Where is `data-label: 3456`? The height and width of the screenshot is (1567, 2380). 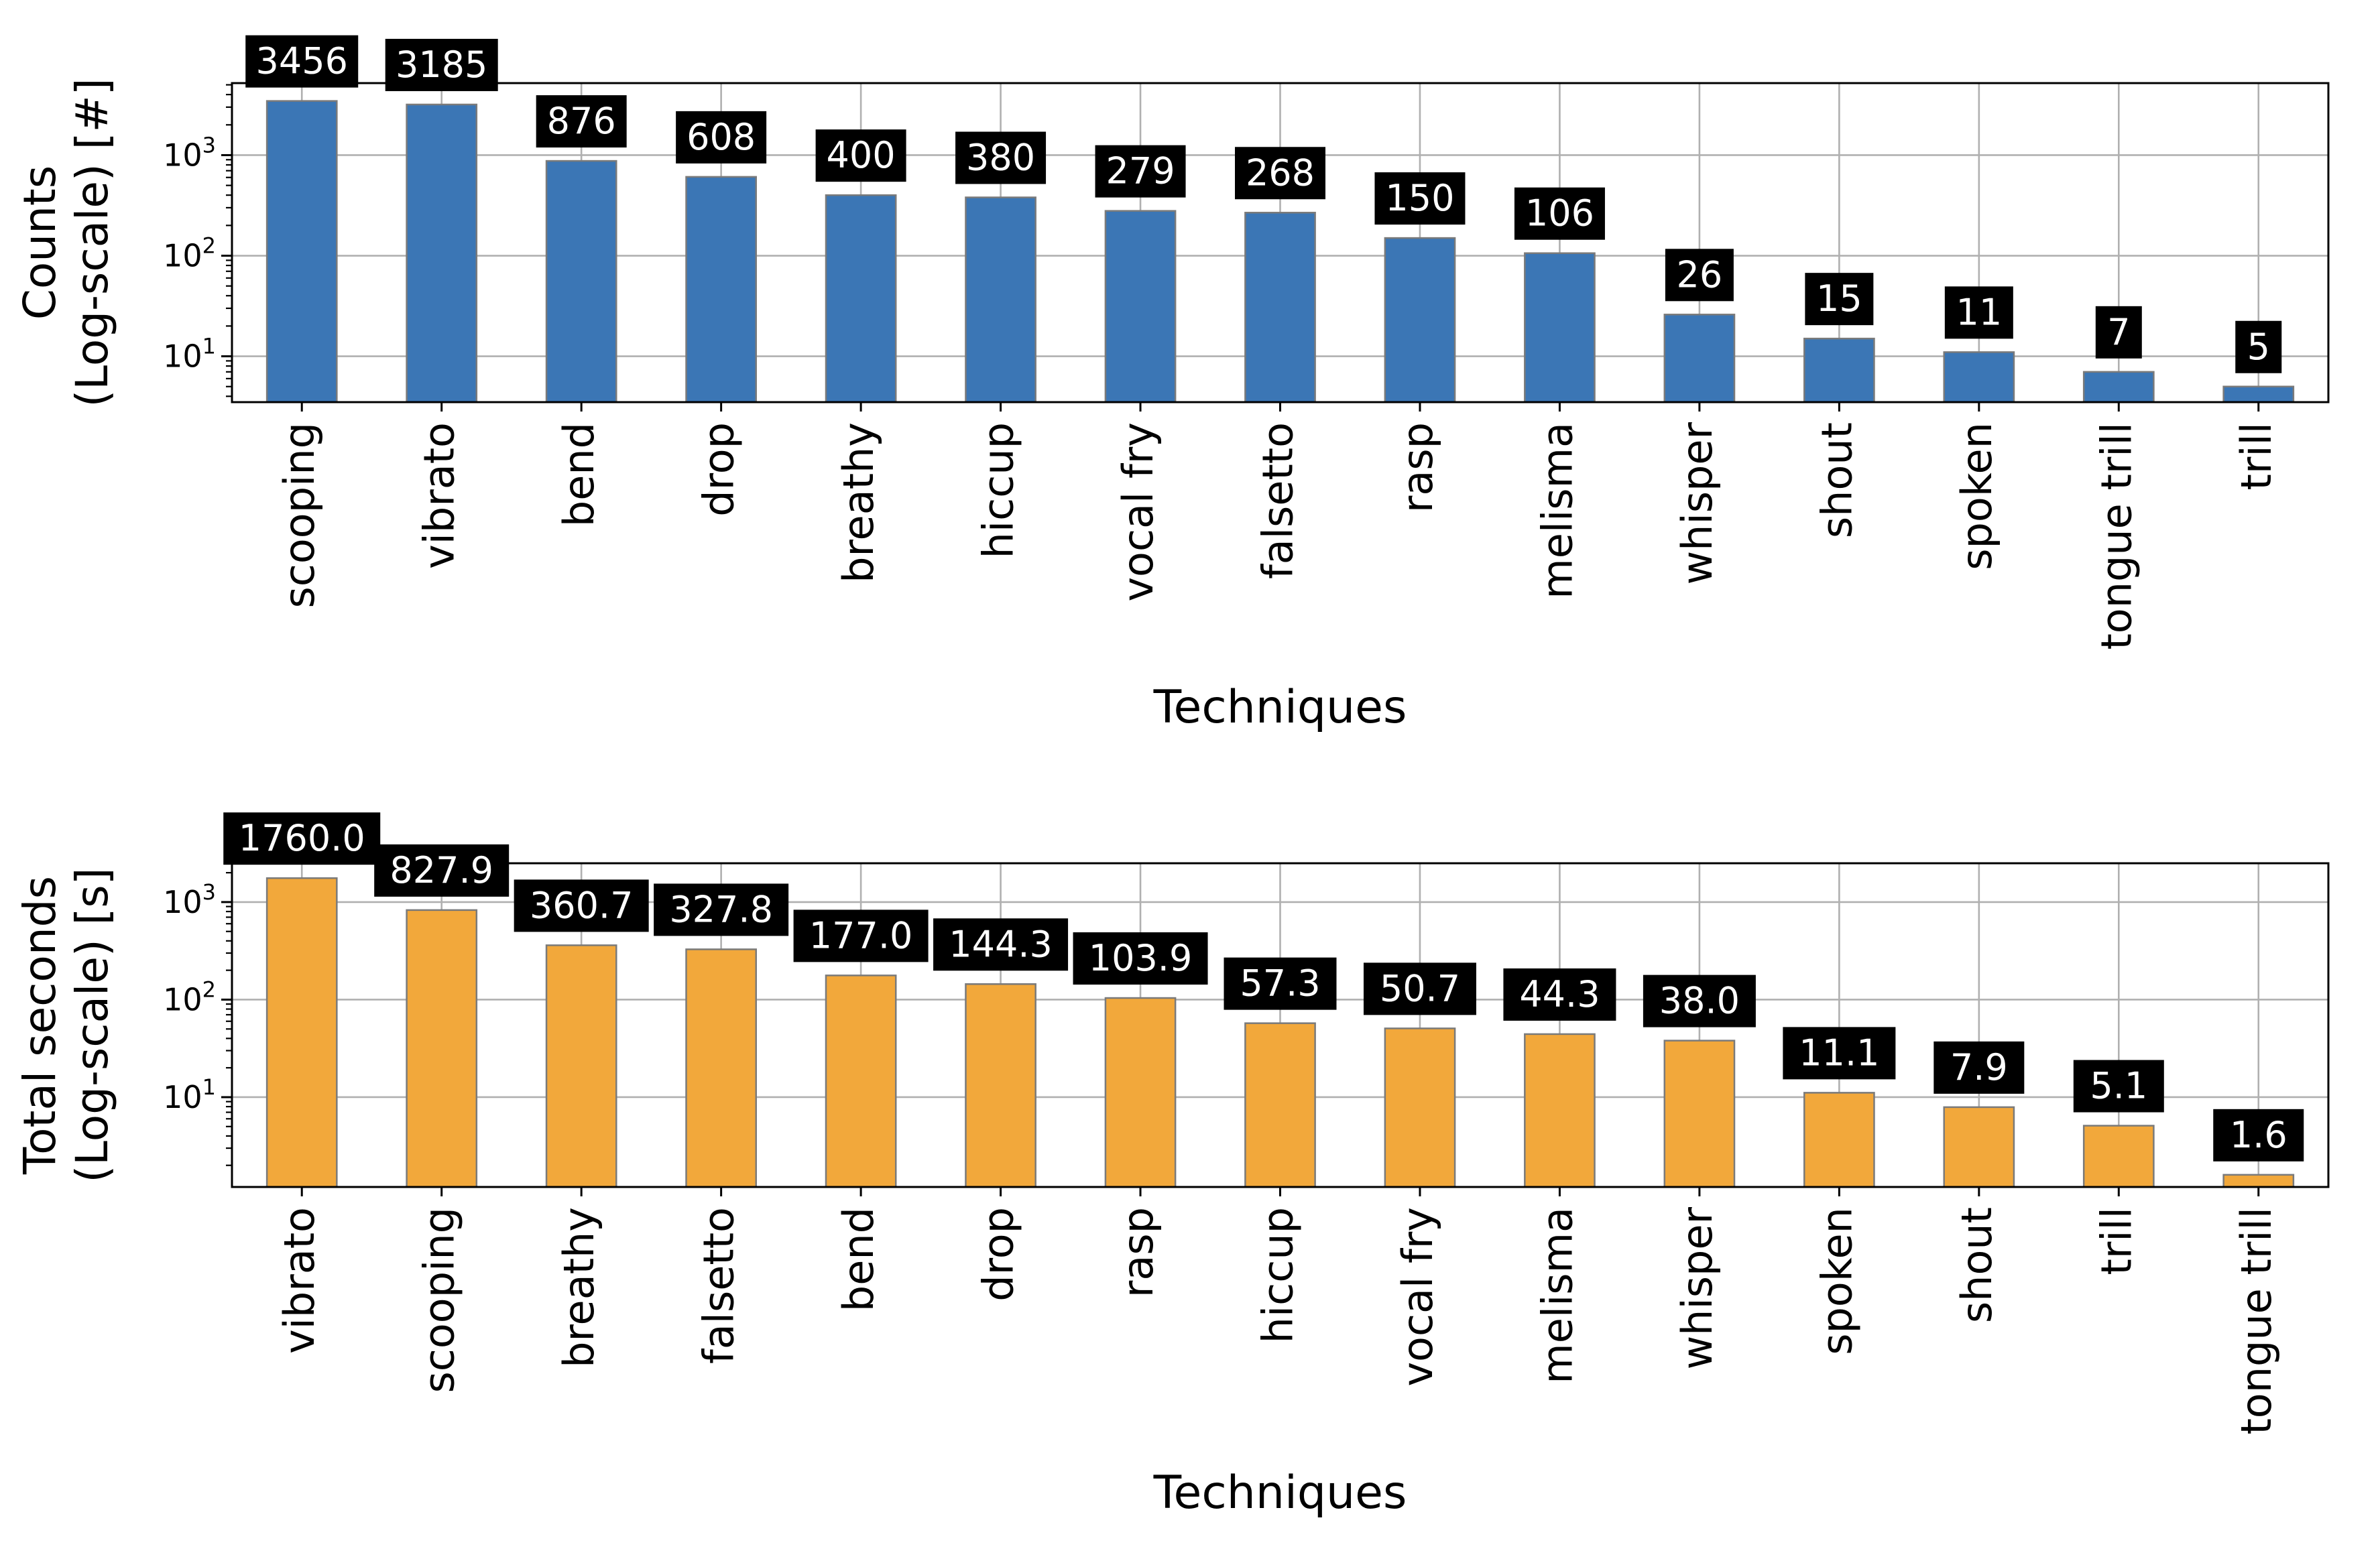 data-label: 3456 is located at coordinates (302, 61).